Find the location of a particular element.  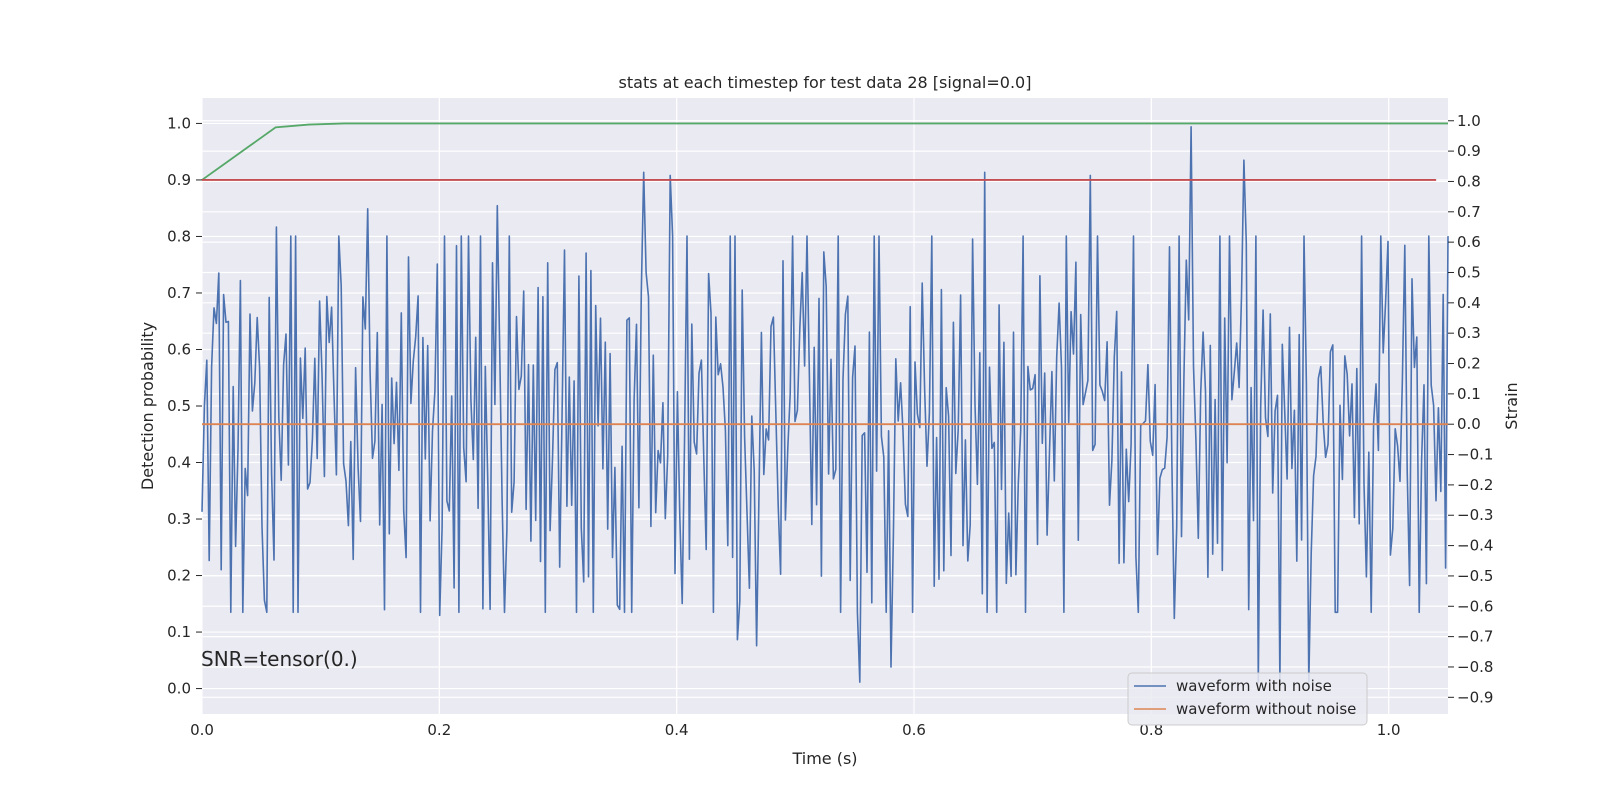

right-y-axis-label: Strain is located at coordinates (1511, 405).